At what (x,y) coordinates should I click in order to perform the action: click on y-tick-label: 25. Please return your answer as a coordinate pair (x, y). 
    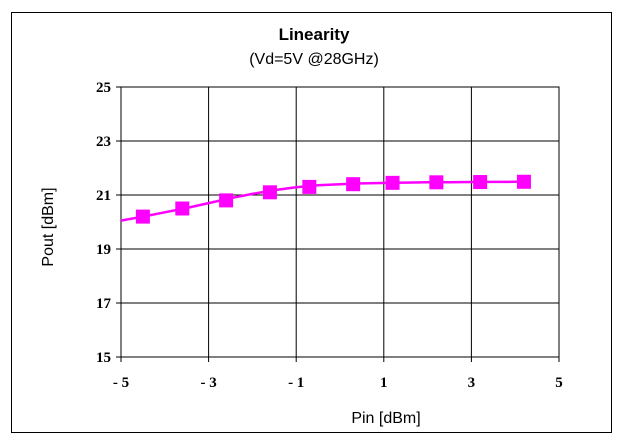
    Looking at the image, I should click on (103, 88).